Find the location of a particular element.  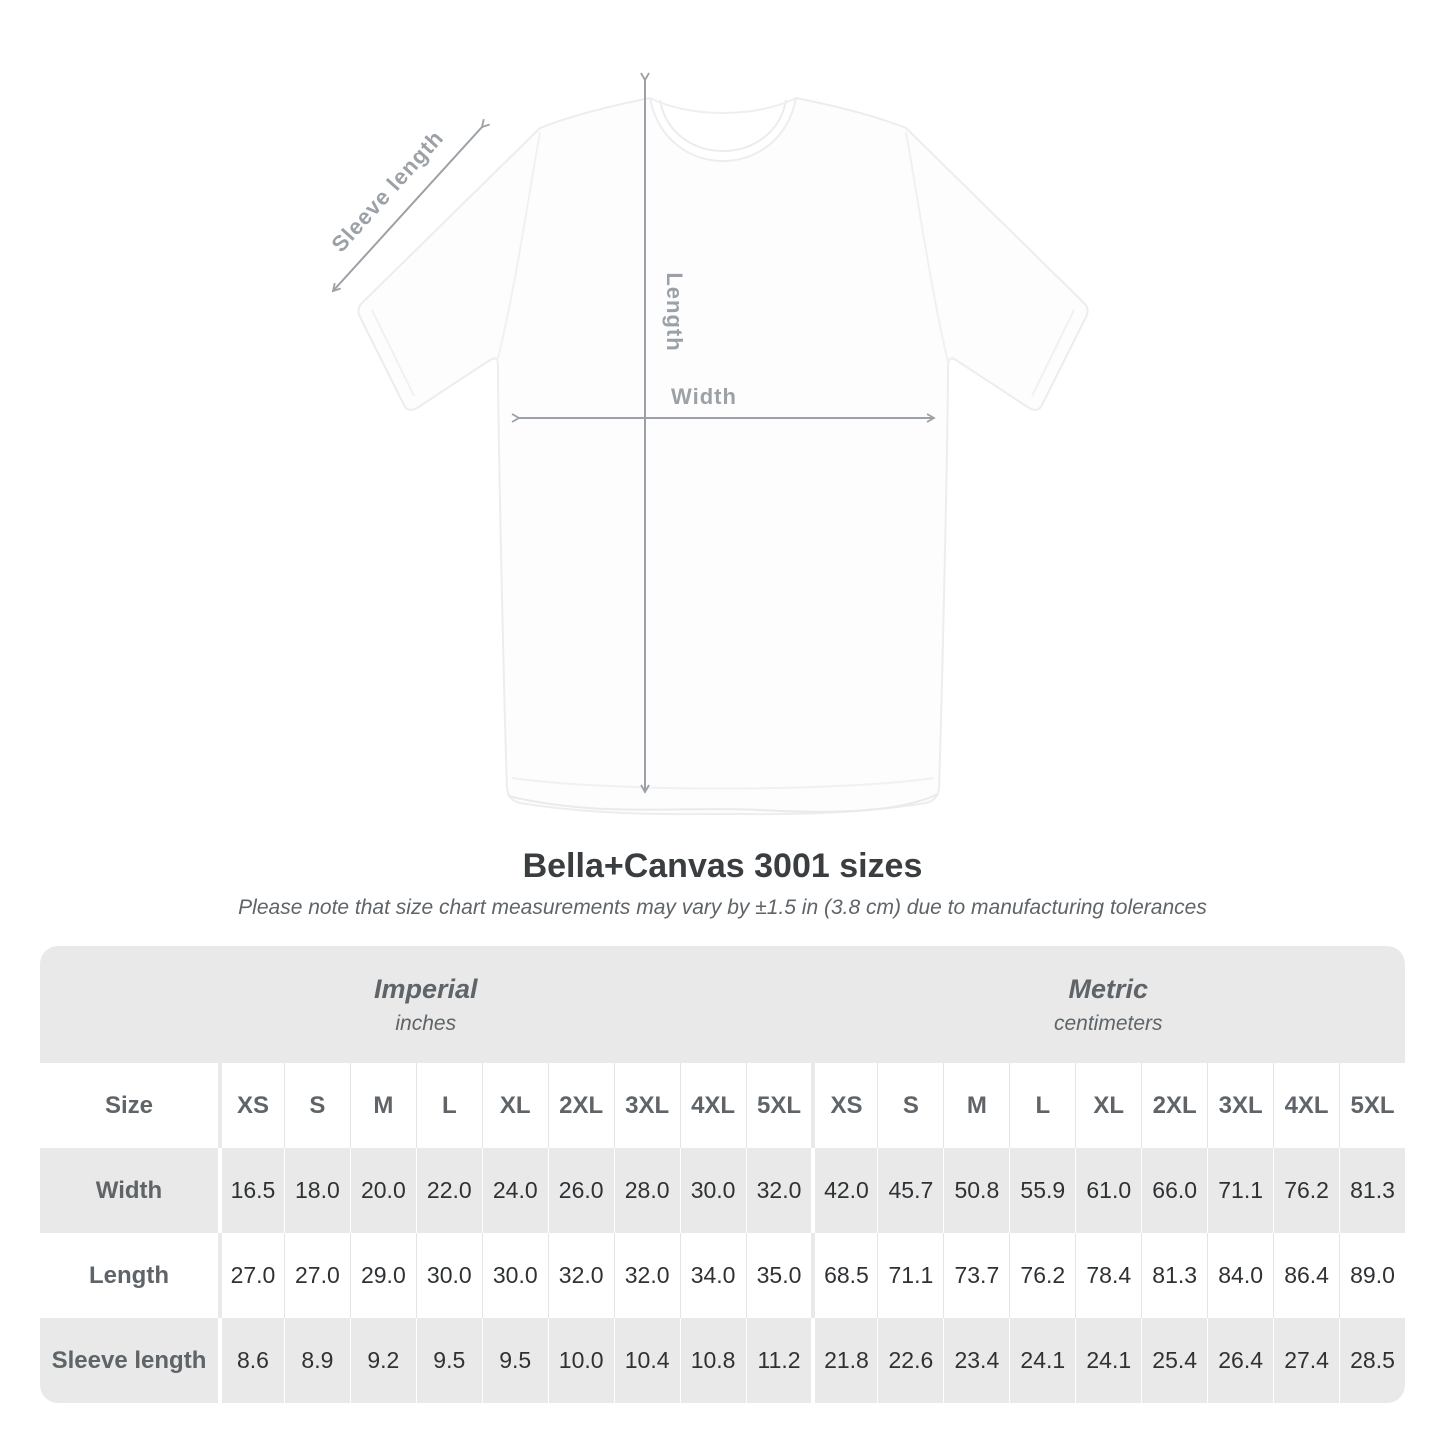

measurement-cell: 29.0 is located at coordinates (382, 1275).